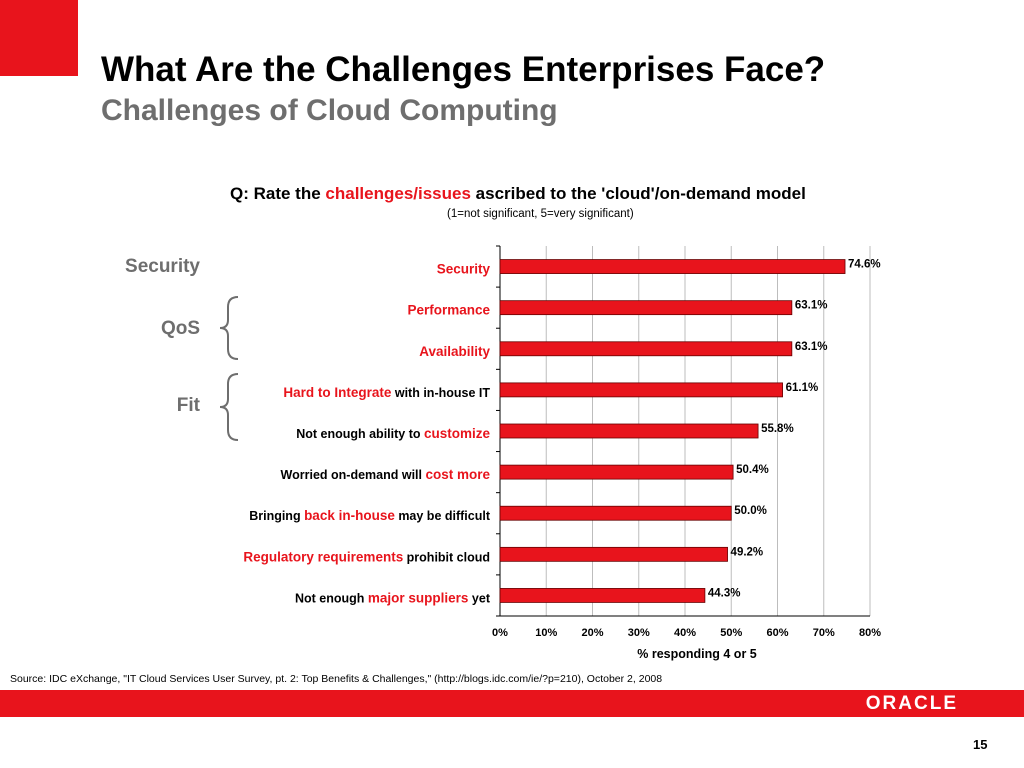  I want to click on x-tick-label: 0%, so click(500, 633).